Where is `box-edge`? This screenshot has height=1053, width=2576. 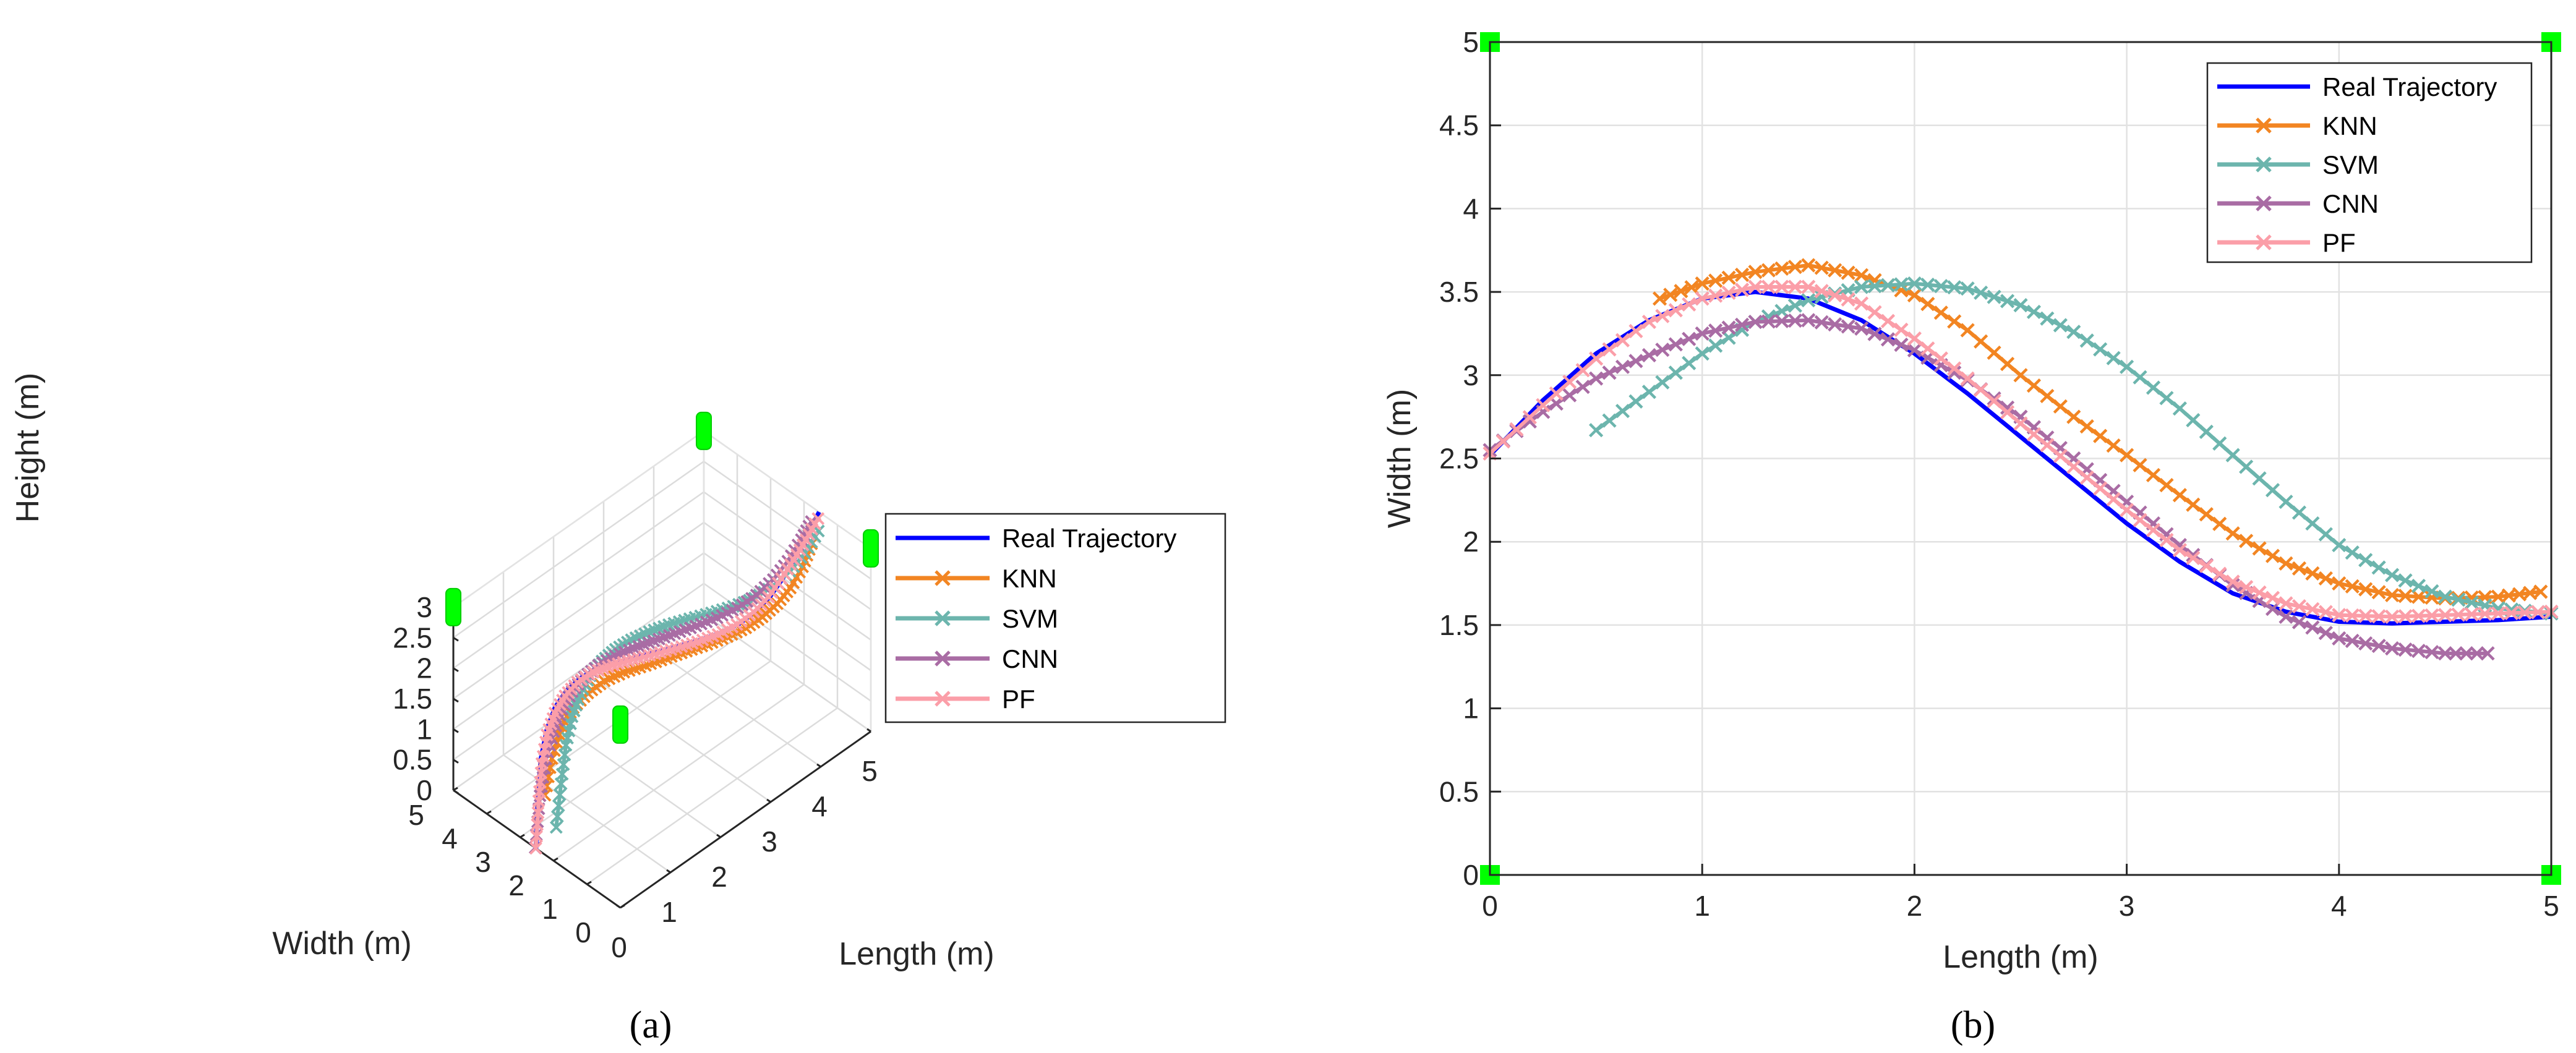
box-edge is located at coordinates (578, 519).